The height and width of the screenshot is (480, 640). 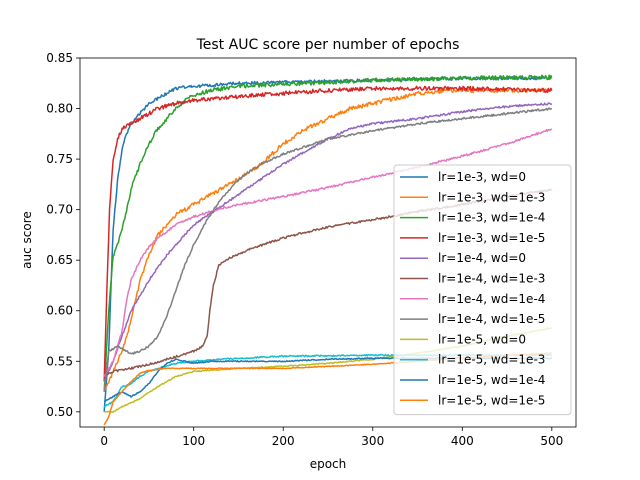 I want to click on legend-entry: lr=1e-4, wd=1e-5, so click(x=491, y=319).